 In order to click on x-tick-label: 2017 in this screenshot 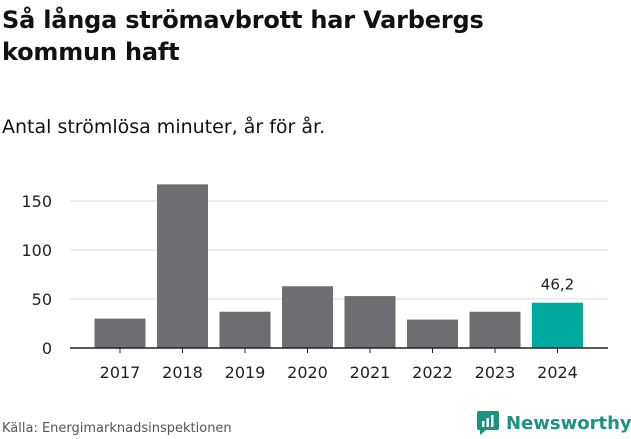, I will do `click(120, 372)`.